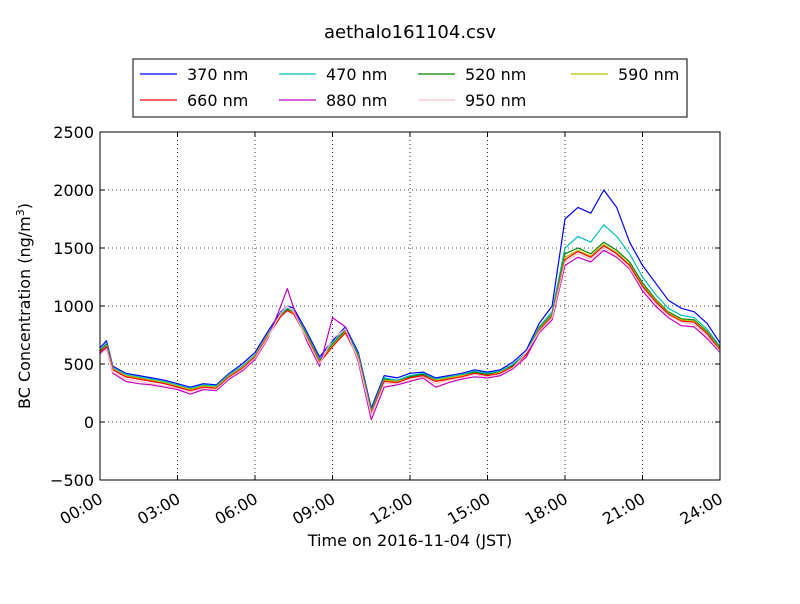  I want to click on legend-frame, so click(410, 88).